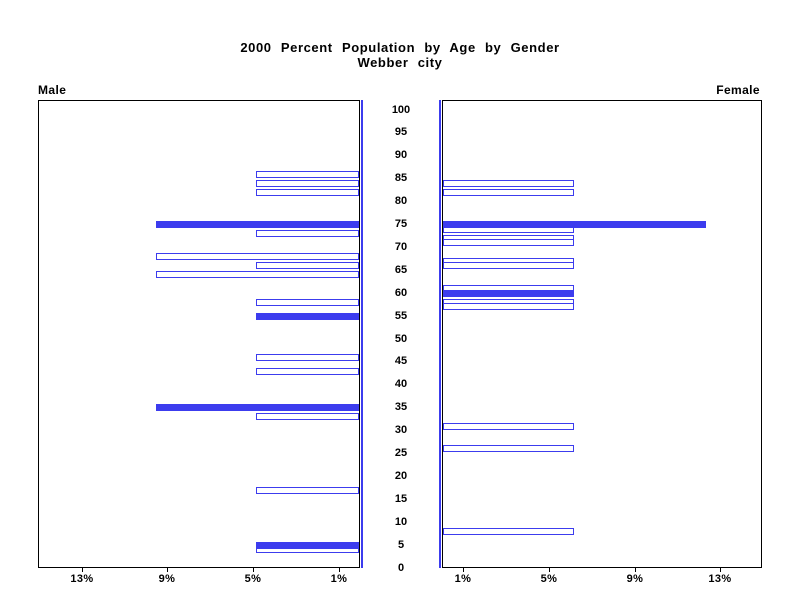 This screenshot has width=800, height=600. Describe the element at coordinates (401, 453) in the screenshot. I see `age-tick-label-25: 25` at that location.